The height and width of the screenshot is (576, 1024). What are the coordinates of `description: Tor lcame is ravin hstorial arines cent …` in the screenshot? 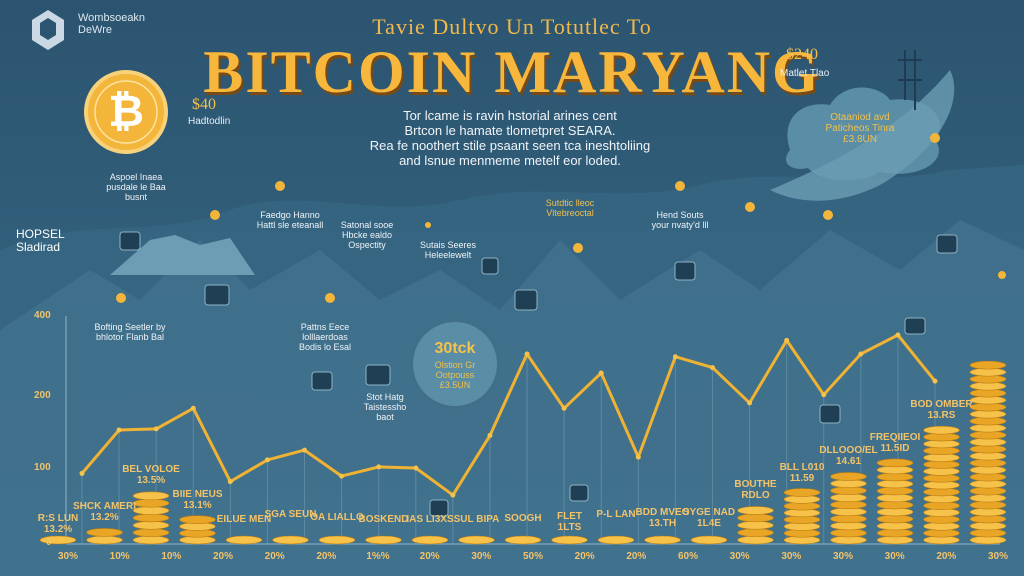 It's located at (510, 138).